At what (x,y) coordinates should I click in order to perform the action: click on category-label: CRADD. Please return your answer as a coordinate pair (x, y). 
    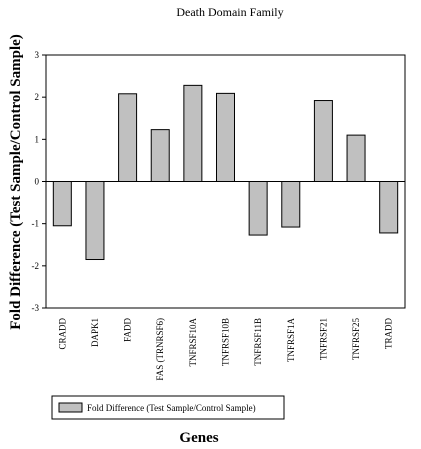
    Looking at the image, I should click on (62, 334).